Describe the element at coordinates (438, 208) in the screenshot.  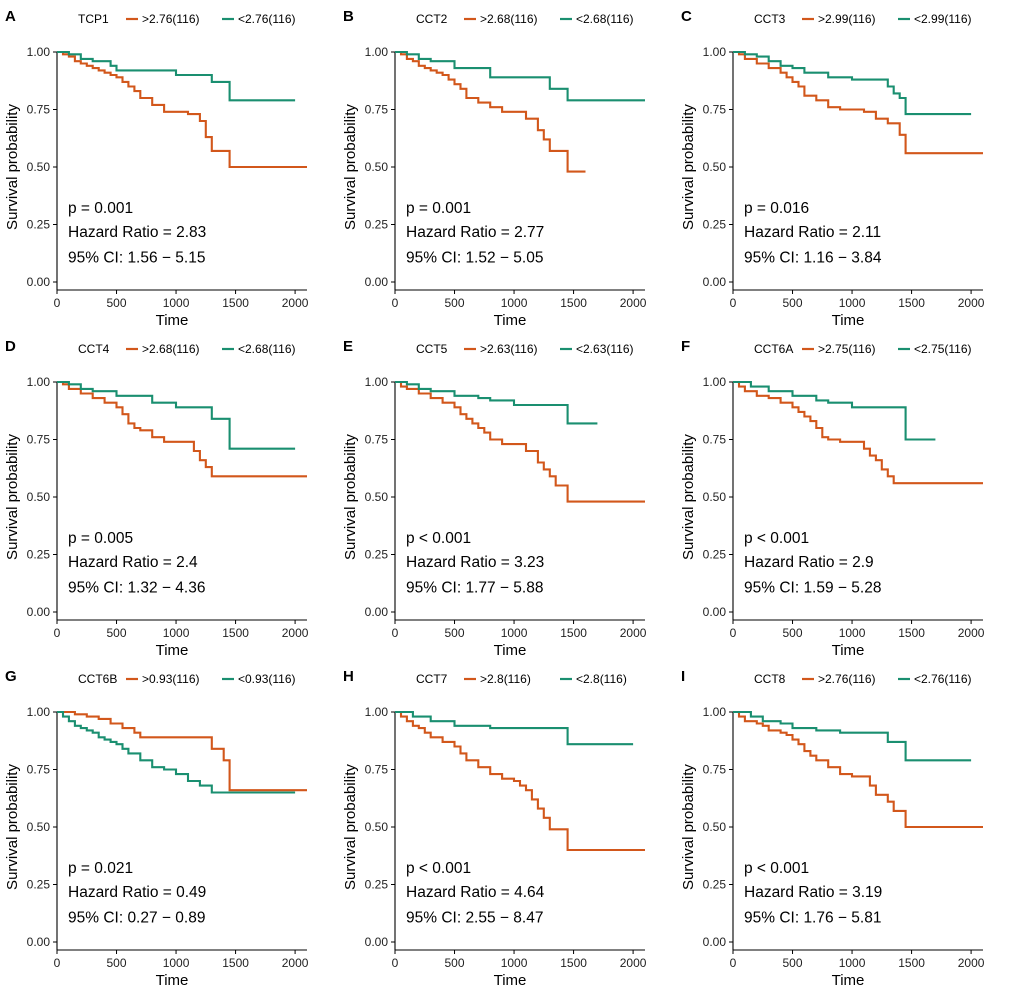
I see `p-value: p = 0.001` at that location.